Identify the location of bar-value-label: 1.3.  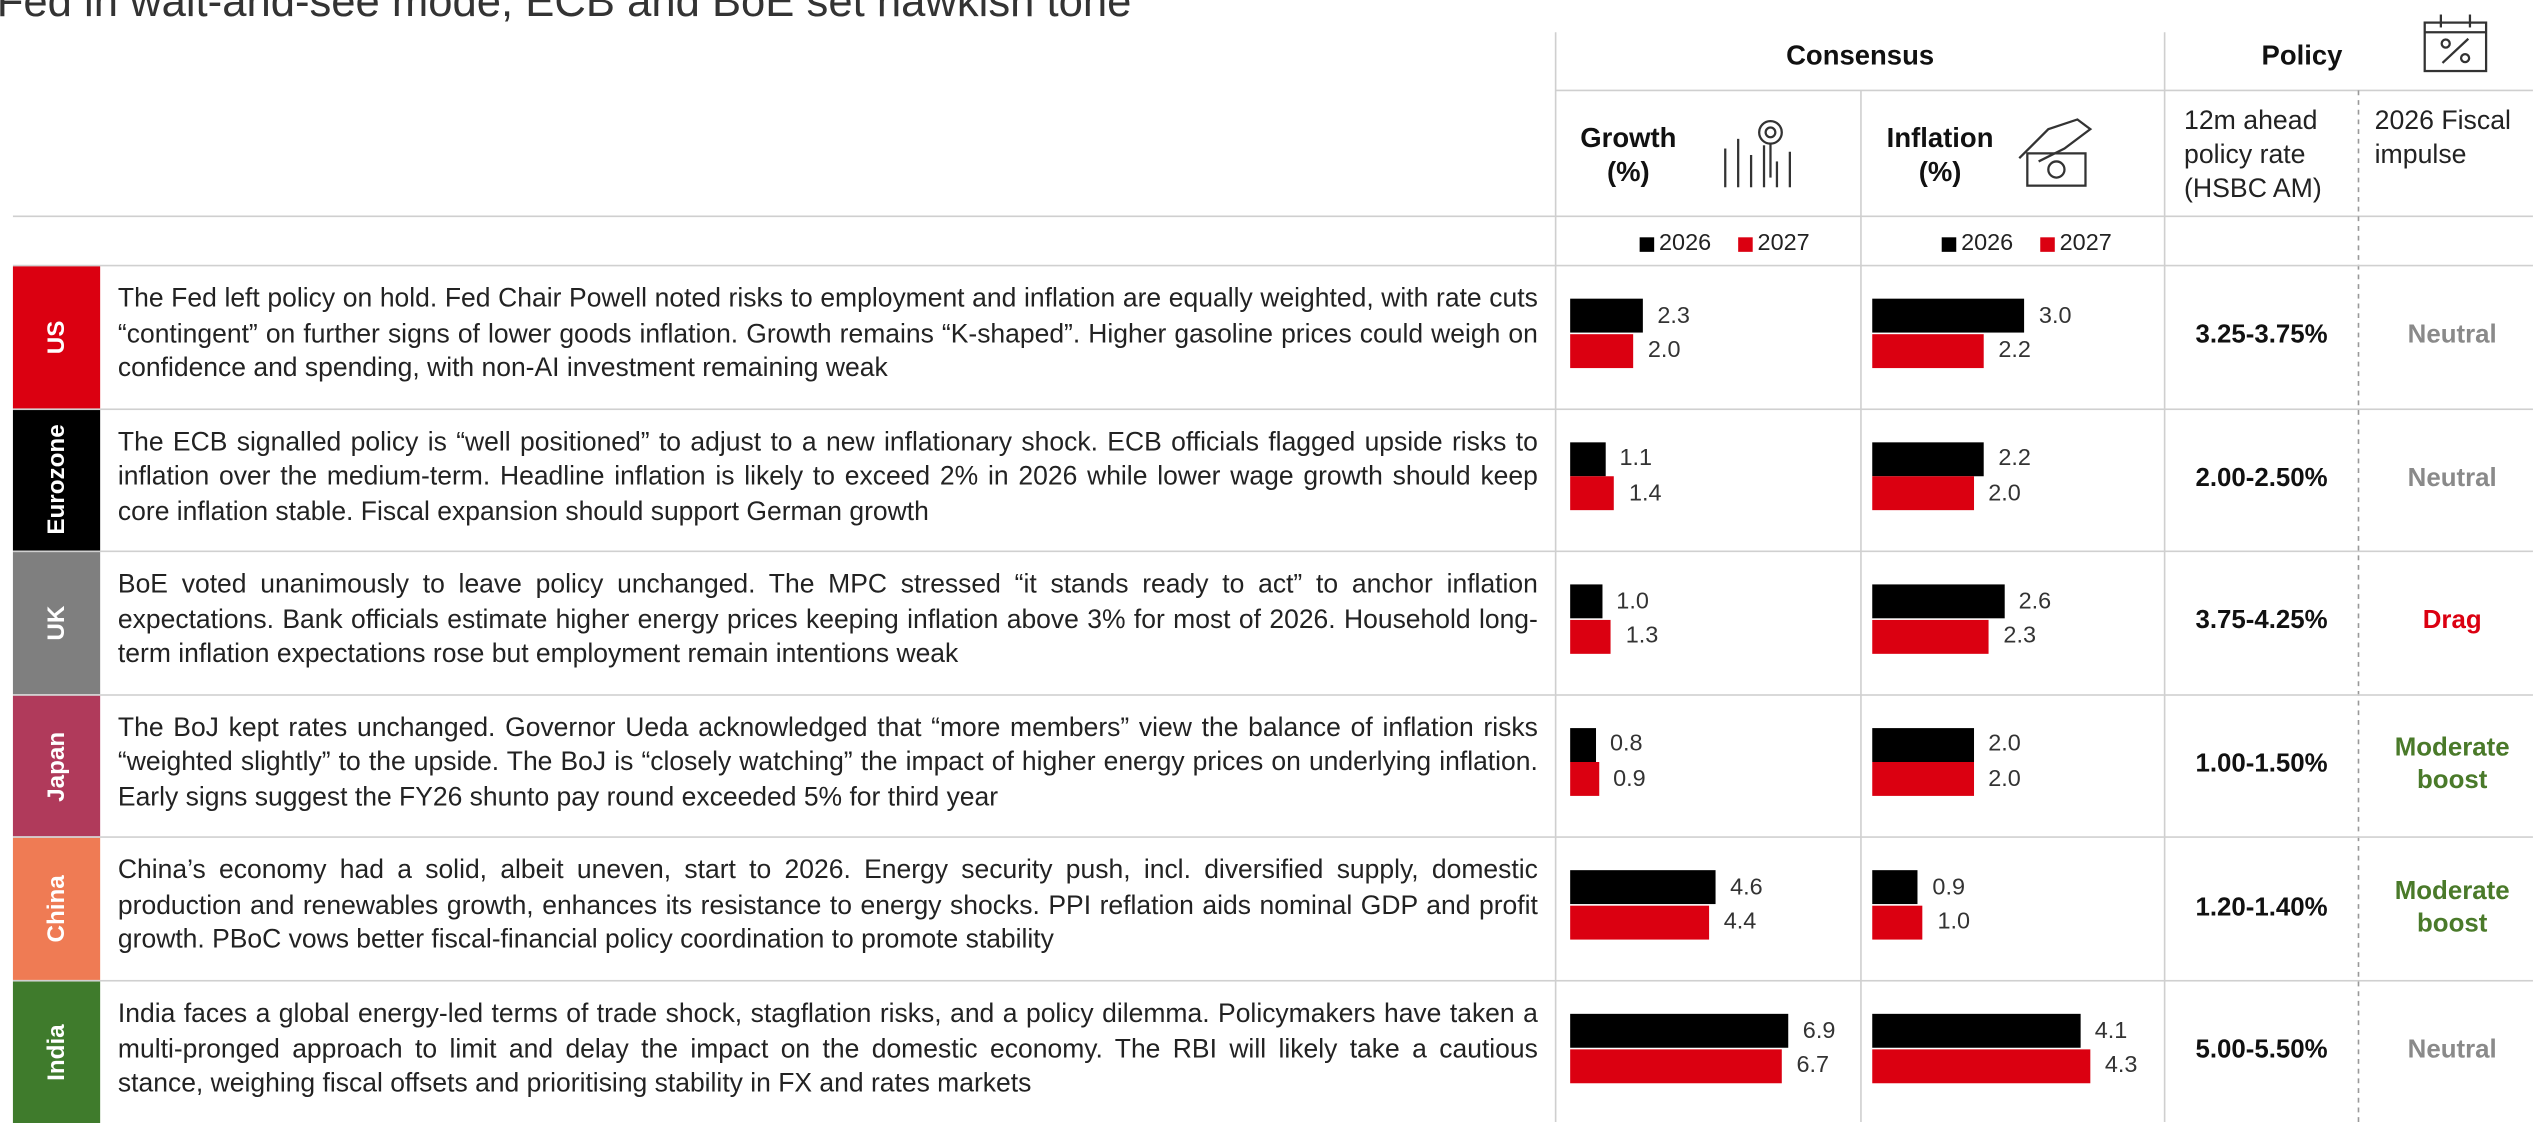
(1642, 636).